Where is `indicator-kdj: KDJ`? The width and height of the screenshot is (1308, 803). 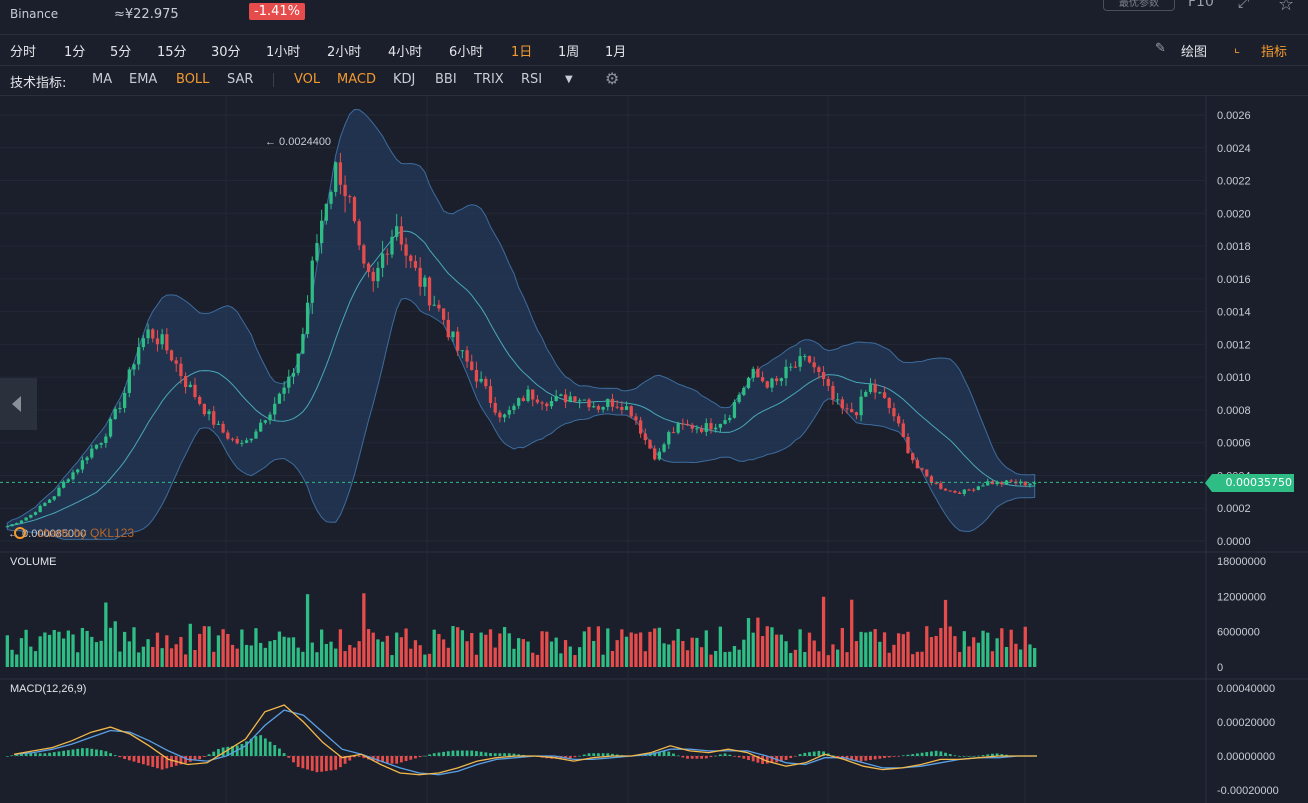
indicator-kdj: KDJ is located at coordinates (404, 79).